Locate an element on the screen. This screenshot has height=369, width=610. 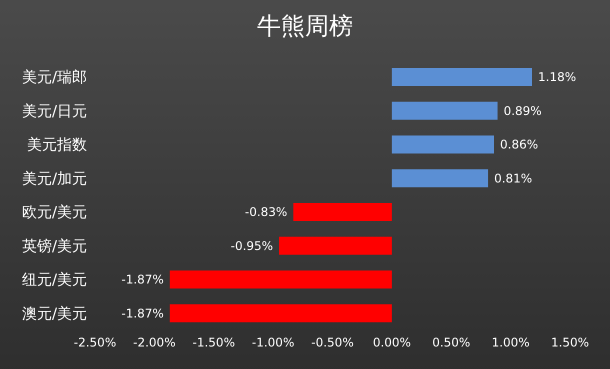
data-label: 1.18% is located at coordinates (557, 77).